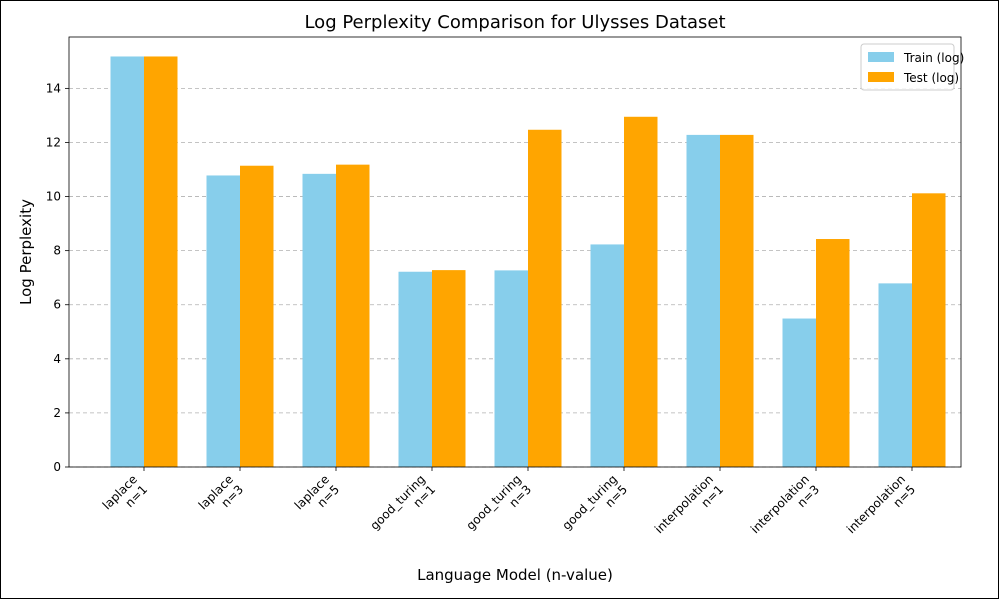  Describe the element at coordinates (317, 497) in the screenshot. I see `x-tick-label: laplacen=5` at that location.